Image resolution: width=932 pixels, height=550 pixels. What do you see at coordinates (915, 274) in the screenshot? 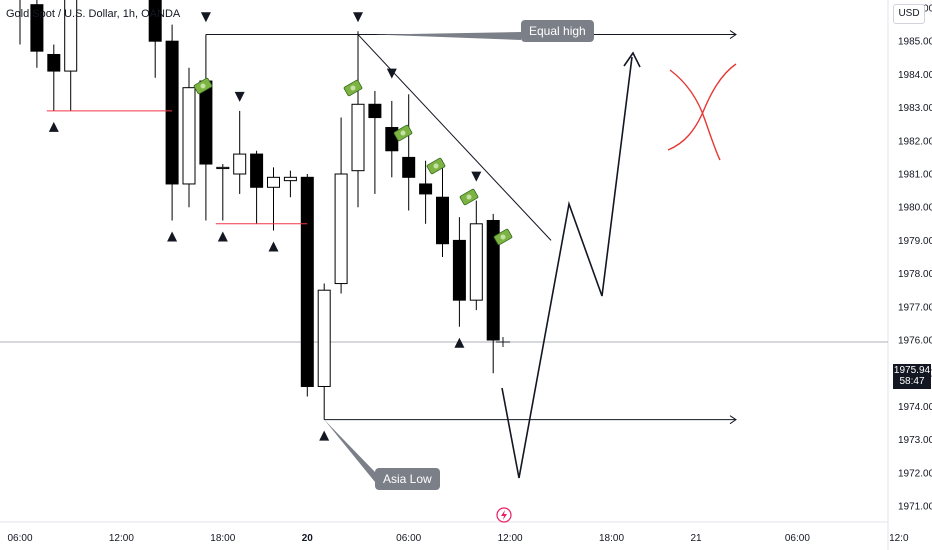
I see `price-tick-label: 1978.00` at bounding box center [915, 274].